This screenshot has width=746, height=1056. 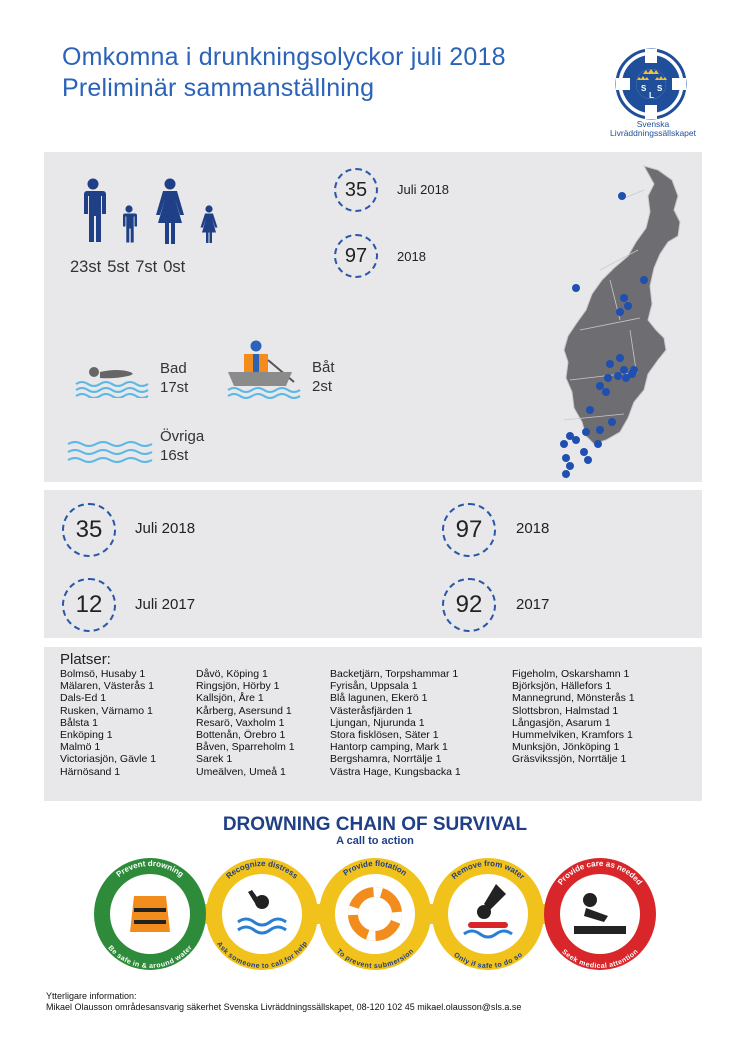 What do you see at coordinates (146, 267) in the screenshot?
I see `count-women: 7st` at bounding box center [146, 267].